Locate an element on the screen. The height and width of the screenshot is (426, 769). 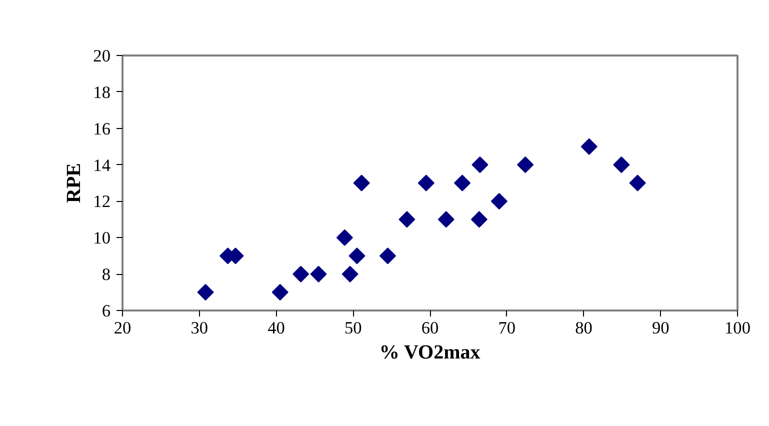
y-tick-label: 16 is located at coordinates (102, 128).